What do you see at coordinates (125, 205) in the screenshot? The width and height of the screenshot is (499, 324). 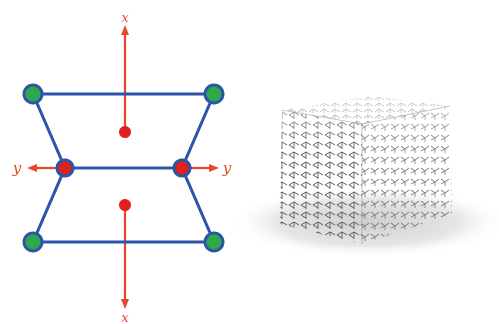 I see `joint-center-bottom` at bounding box center [125, 205].